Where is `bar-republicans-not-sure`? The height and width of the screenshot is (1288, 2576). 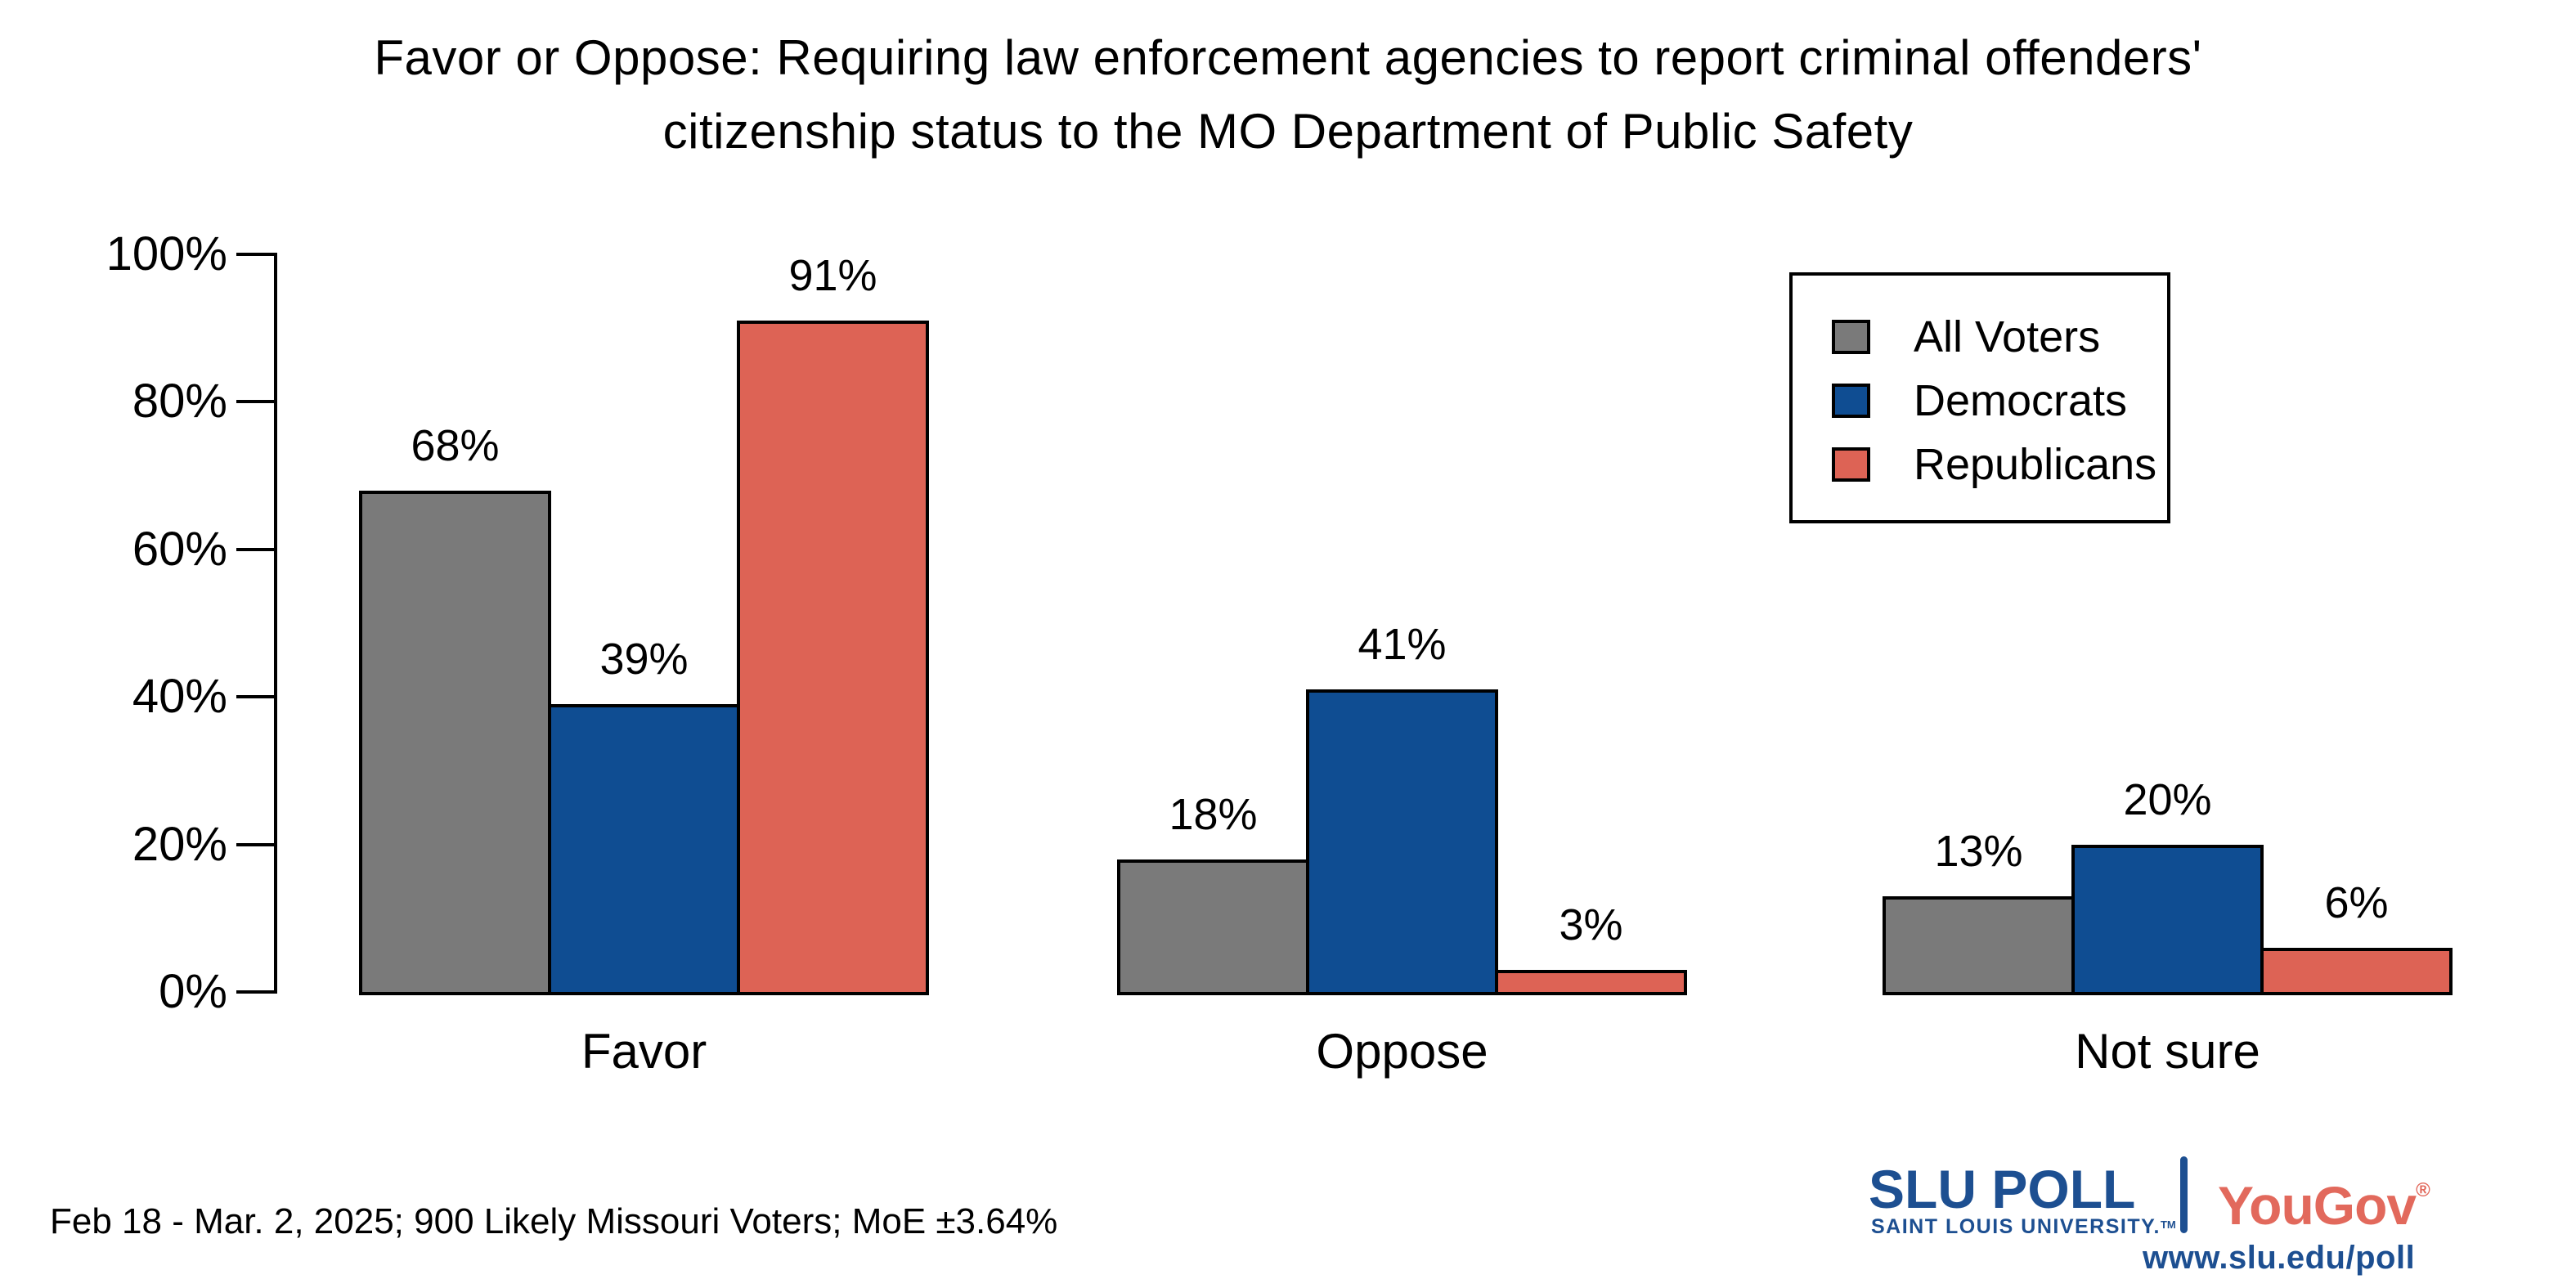
bar-republicans-not-sure is located at coordinates (2356, 971).